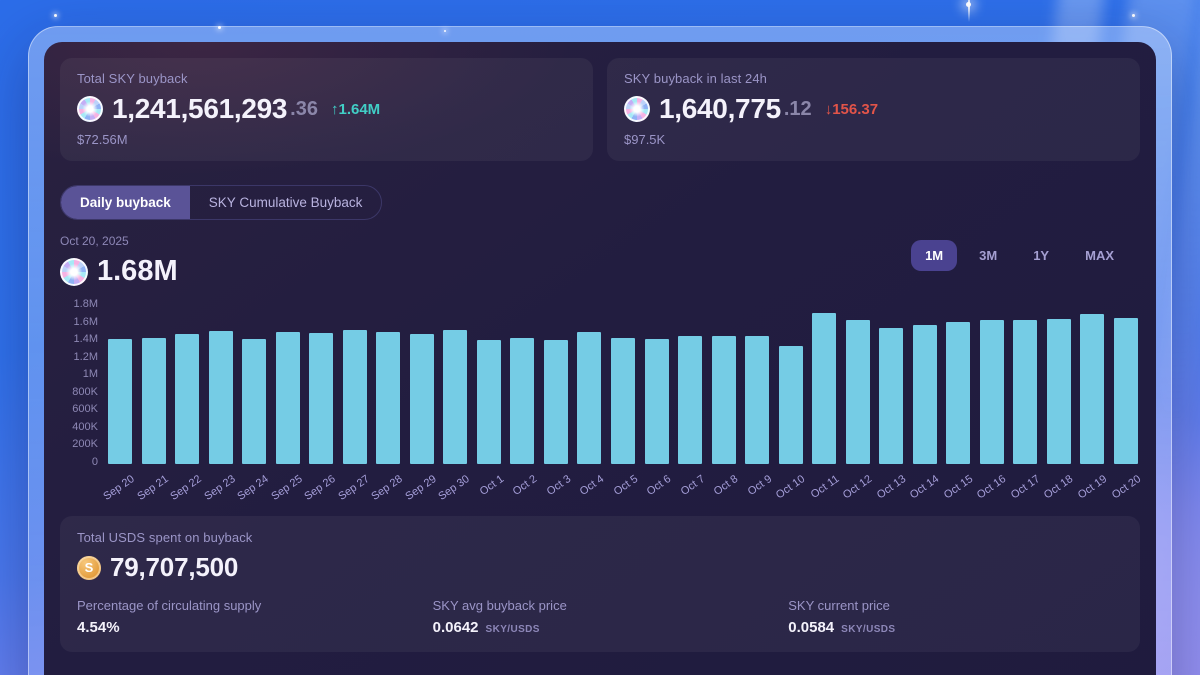 Image resolution: width=1200 pixels, height=675 pixels. Describe the element at coordinates (94, 241) in the screenshot. I see `chart-hover-date: Oct 20, 2025` at that location.